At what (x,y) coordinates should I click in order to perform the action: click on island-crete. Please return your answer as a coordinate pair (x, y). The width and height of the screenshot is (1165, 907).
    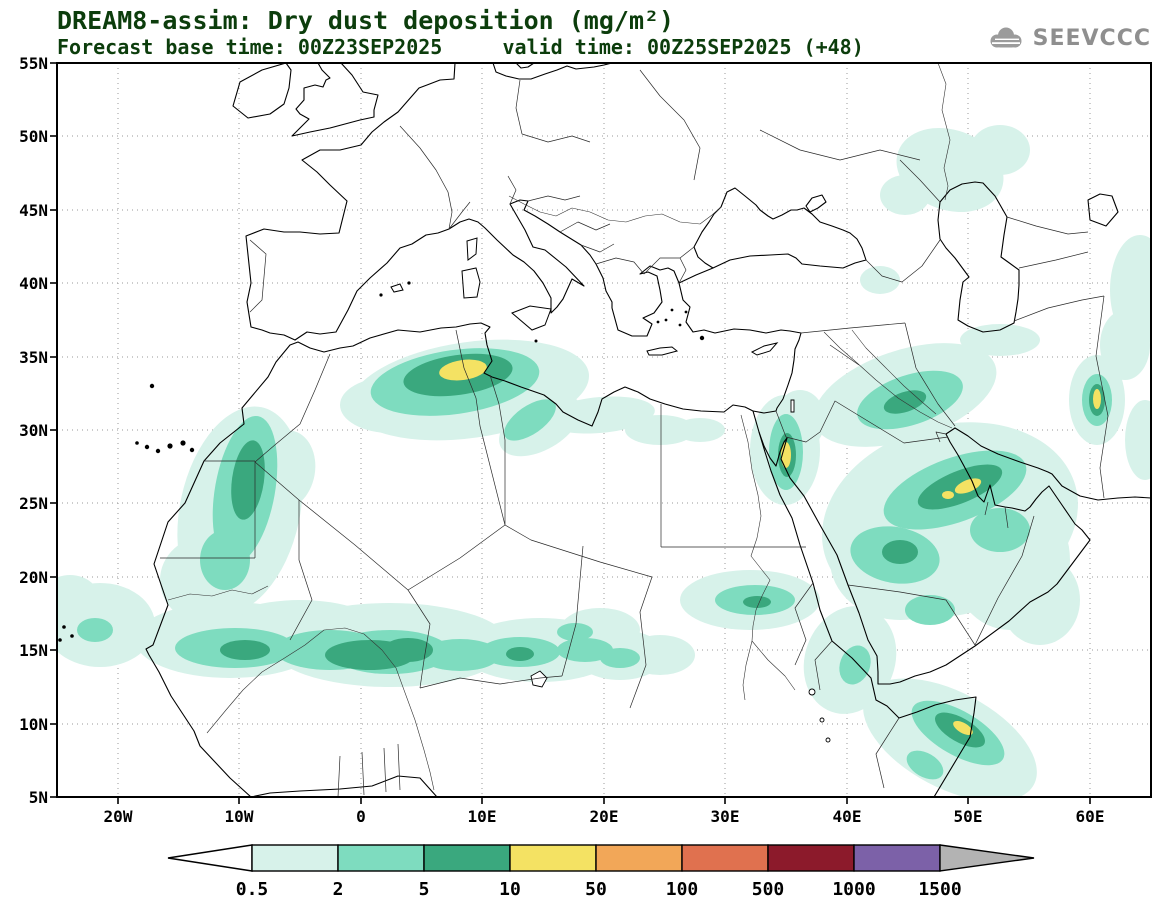
    Looking at the image, I should click on (662, 351).